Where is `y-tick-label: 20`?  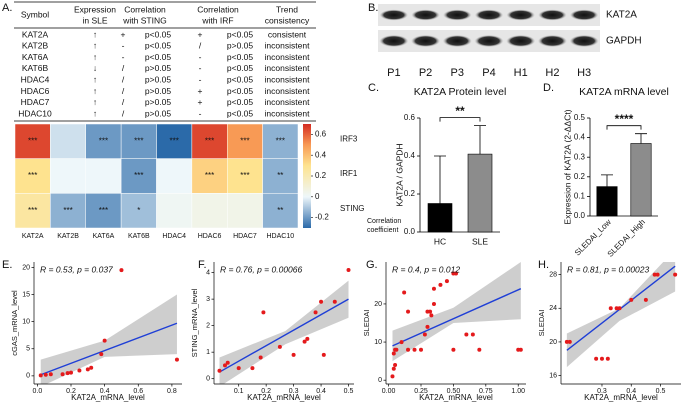 y-tick-label: 20 is located at coordinates (553, 342).